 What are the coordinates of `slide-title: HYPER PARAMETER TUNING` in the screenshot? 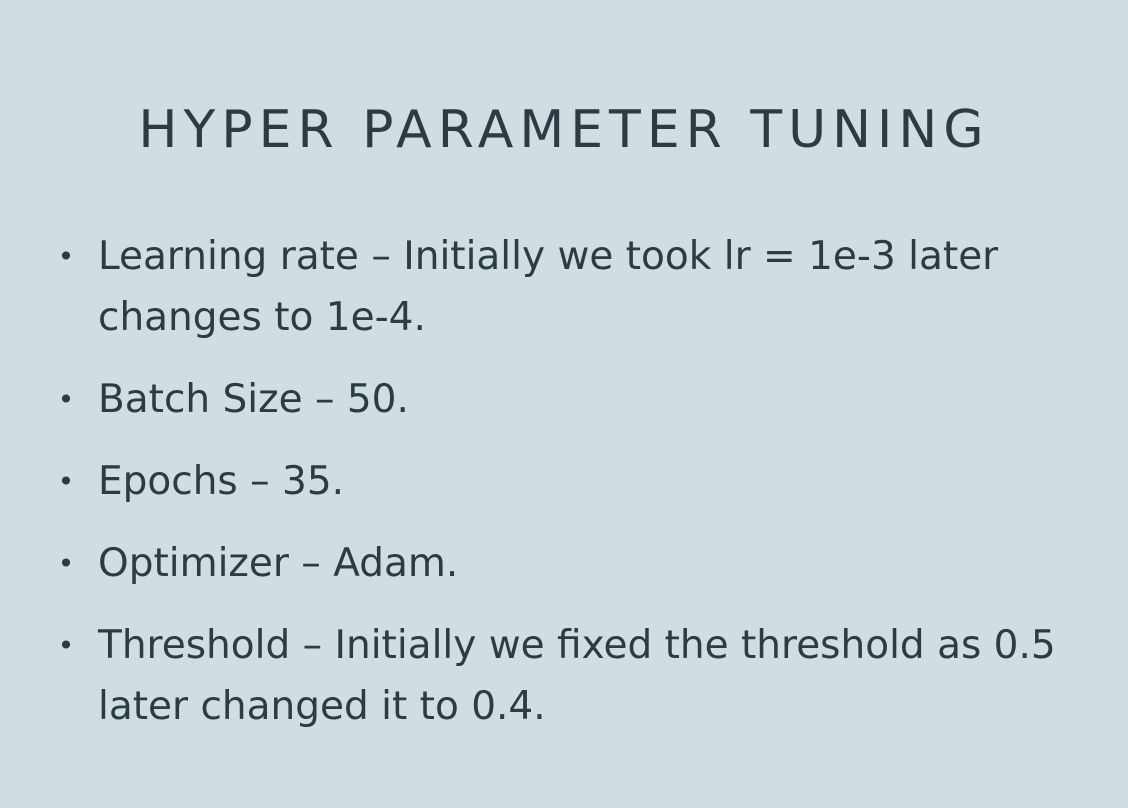 It's located at (564, 130).